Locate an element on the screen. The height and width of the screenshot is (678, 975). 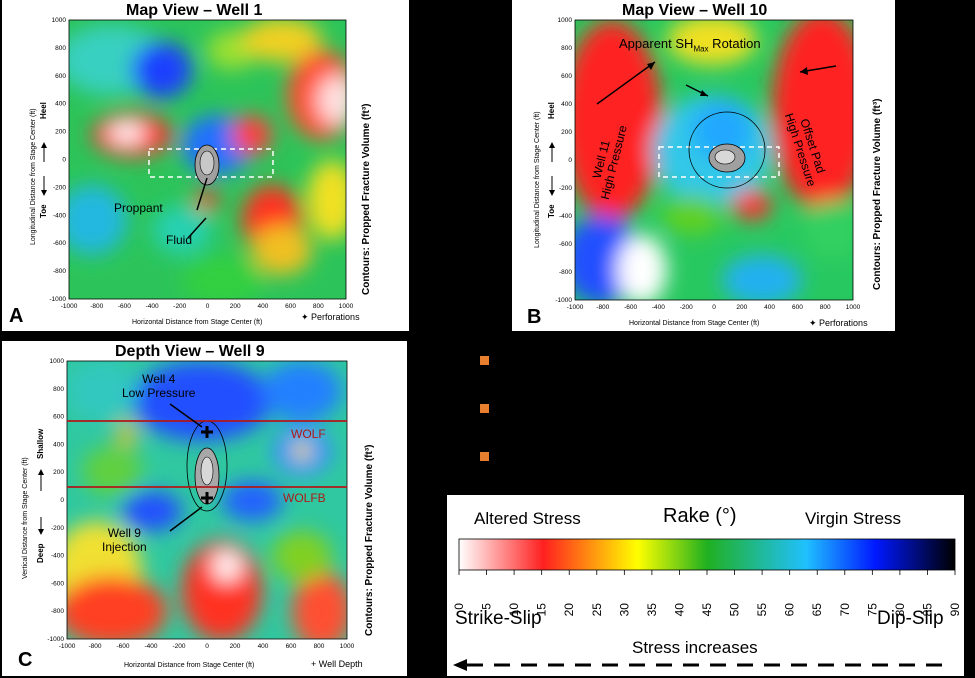
x-tick-label: 200 is located at coordinates (741, 307).